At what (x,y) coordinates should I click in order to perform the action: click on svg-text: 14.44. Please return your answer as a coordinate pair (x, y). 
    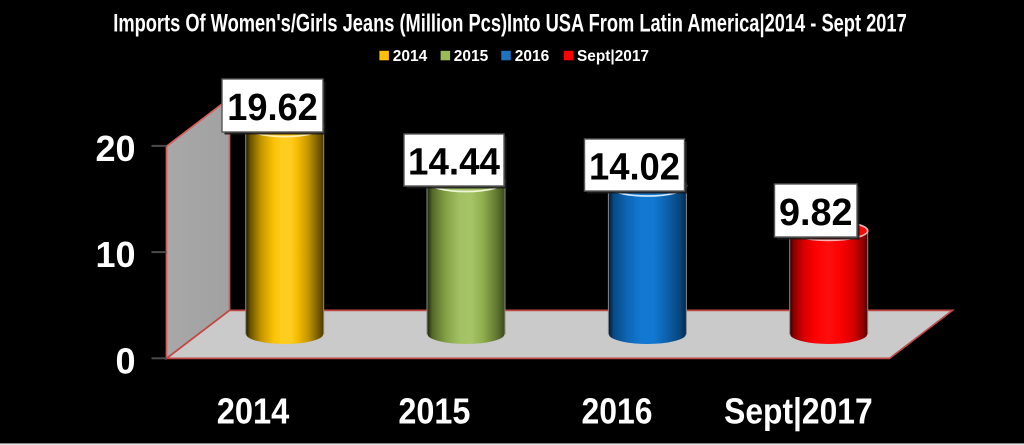
    Looking at the image, I should click on (454, 163).